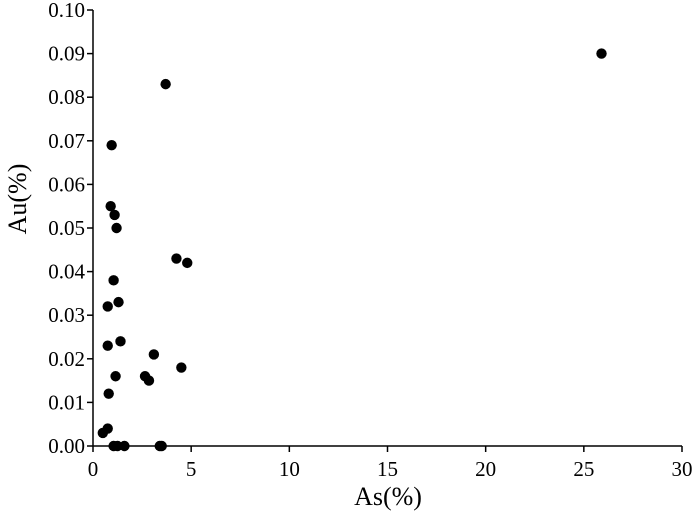  What do you see at coordinates (66, 97) in the screenshot?
I see `y-tick-label: 0.08` at bounding box center [66, 97].